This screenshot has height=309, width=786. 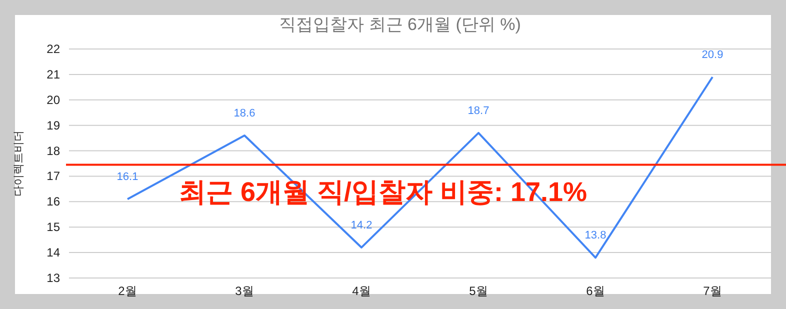 I want to click on data-label: 14.2, so click(x=361, y=225).